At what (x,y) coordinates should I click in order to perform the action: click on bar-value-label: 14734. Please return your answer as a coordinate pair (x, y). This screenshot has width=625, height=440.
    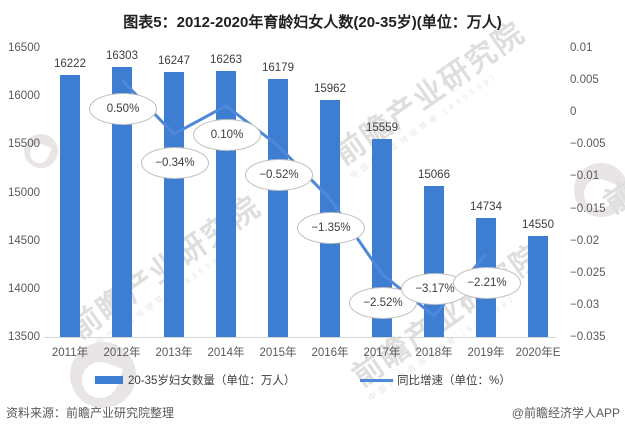
    Looking at the image, I should click on (486, 207).